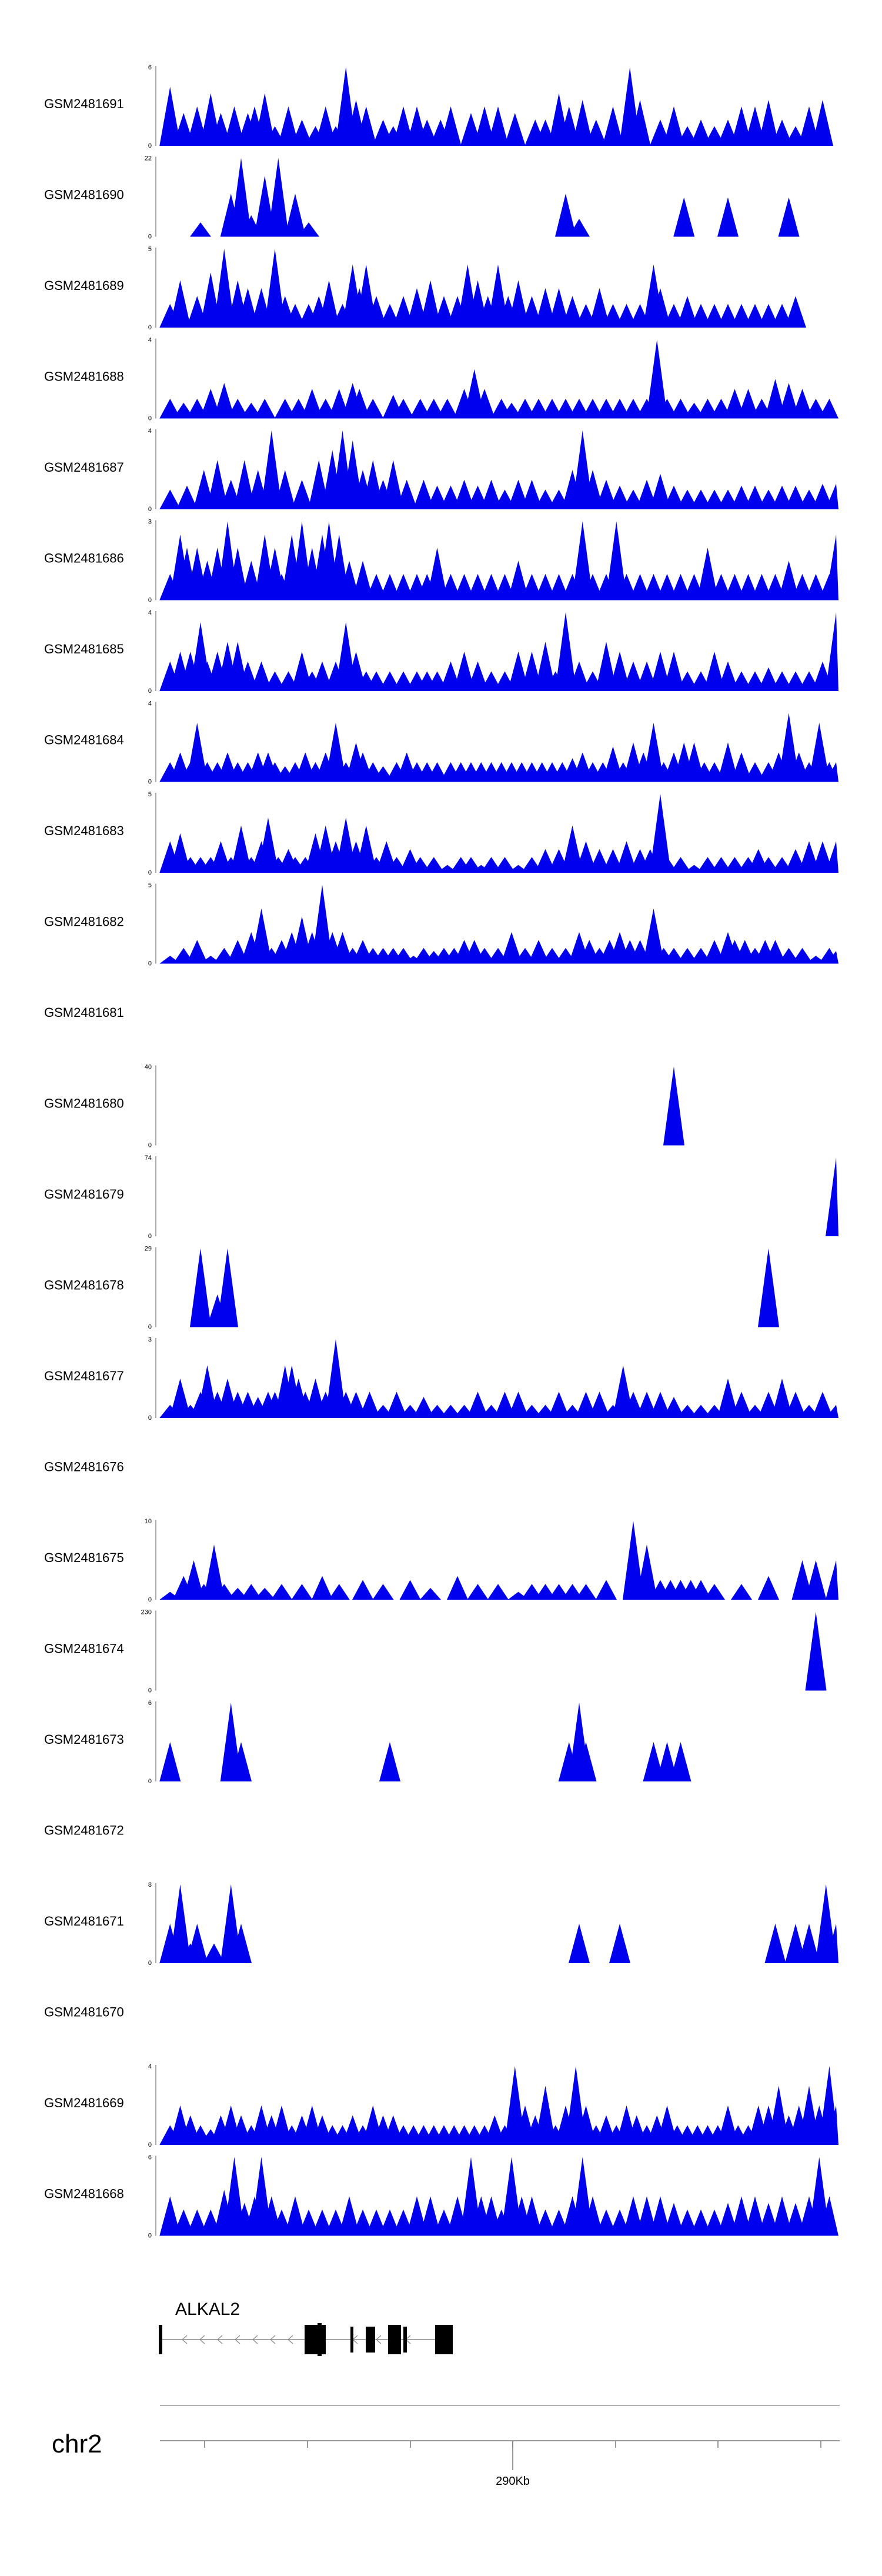  I want to click on track-label: GSM2481673, so click(84, 1739).